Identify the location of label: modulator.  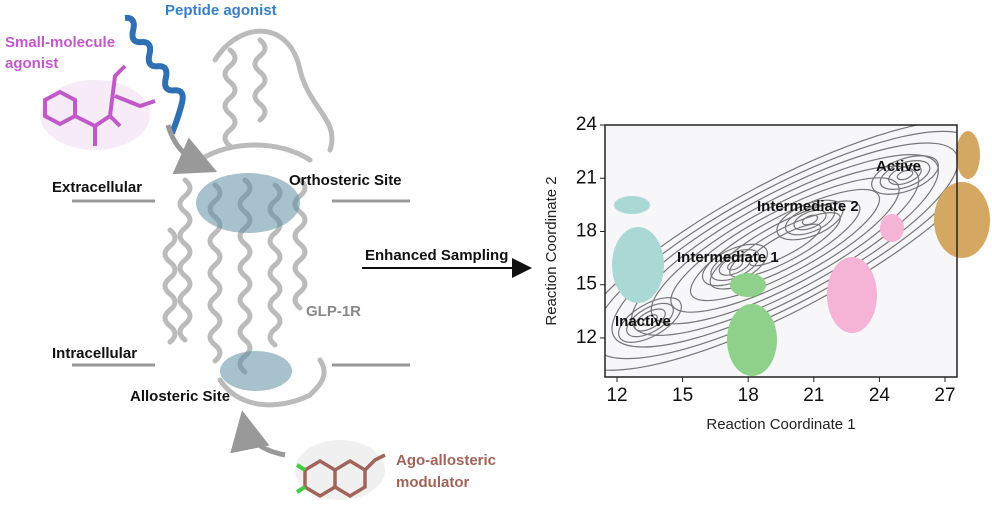
(432, 482).